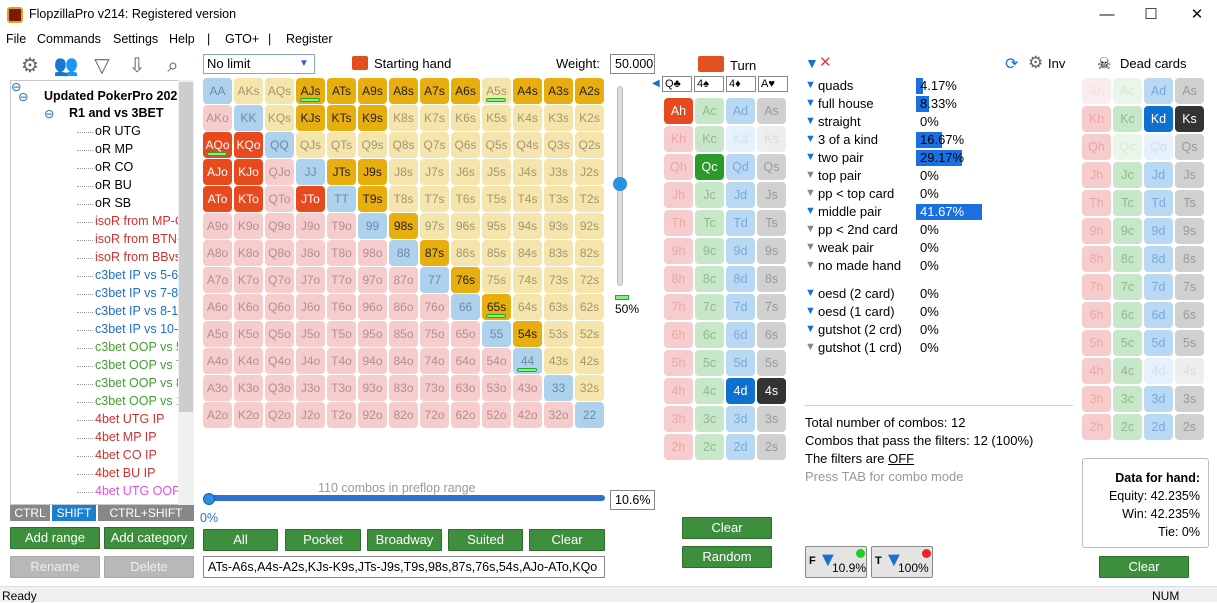 Image resolution: width=1217 pixels, height=603 pixels. What do you see at coordinates (465, 91) in the screenshot?
I see `hand-cell-A6s: A6s` at bounding box center [465, 91].